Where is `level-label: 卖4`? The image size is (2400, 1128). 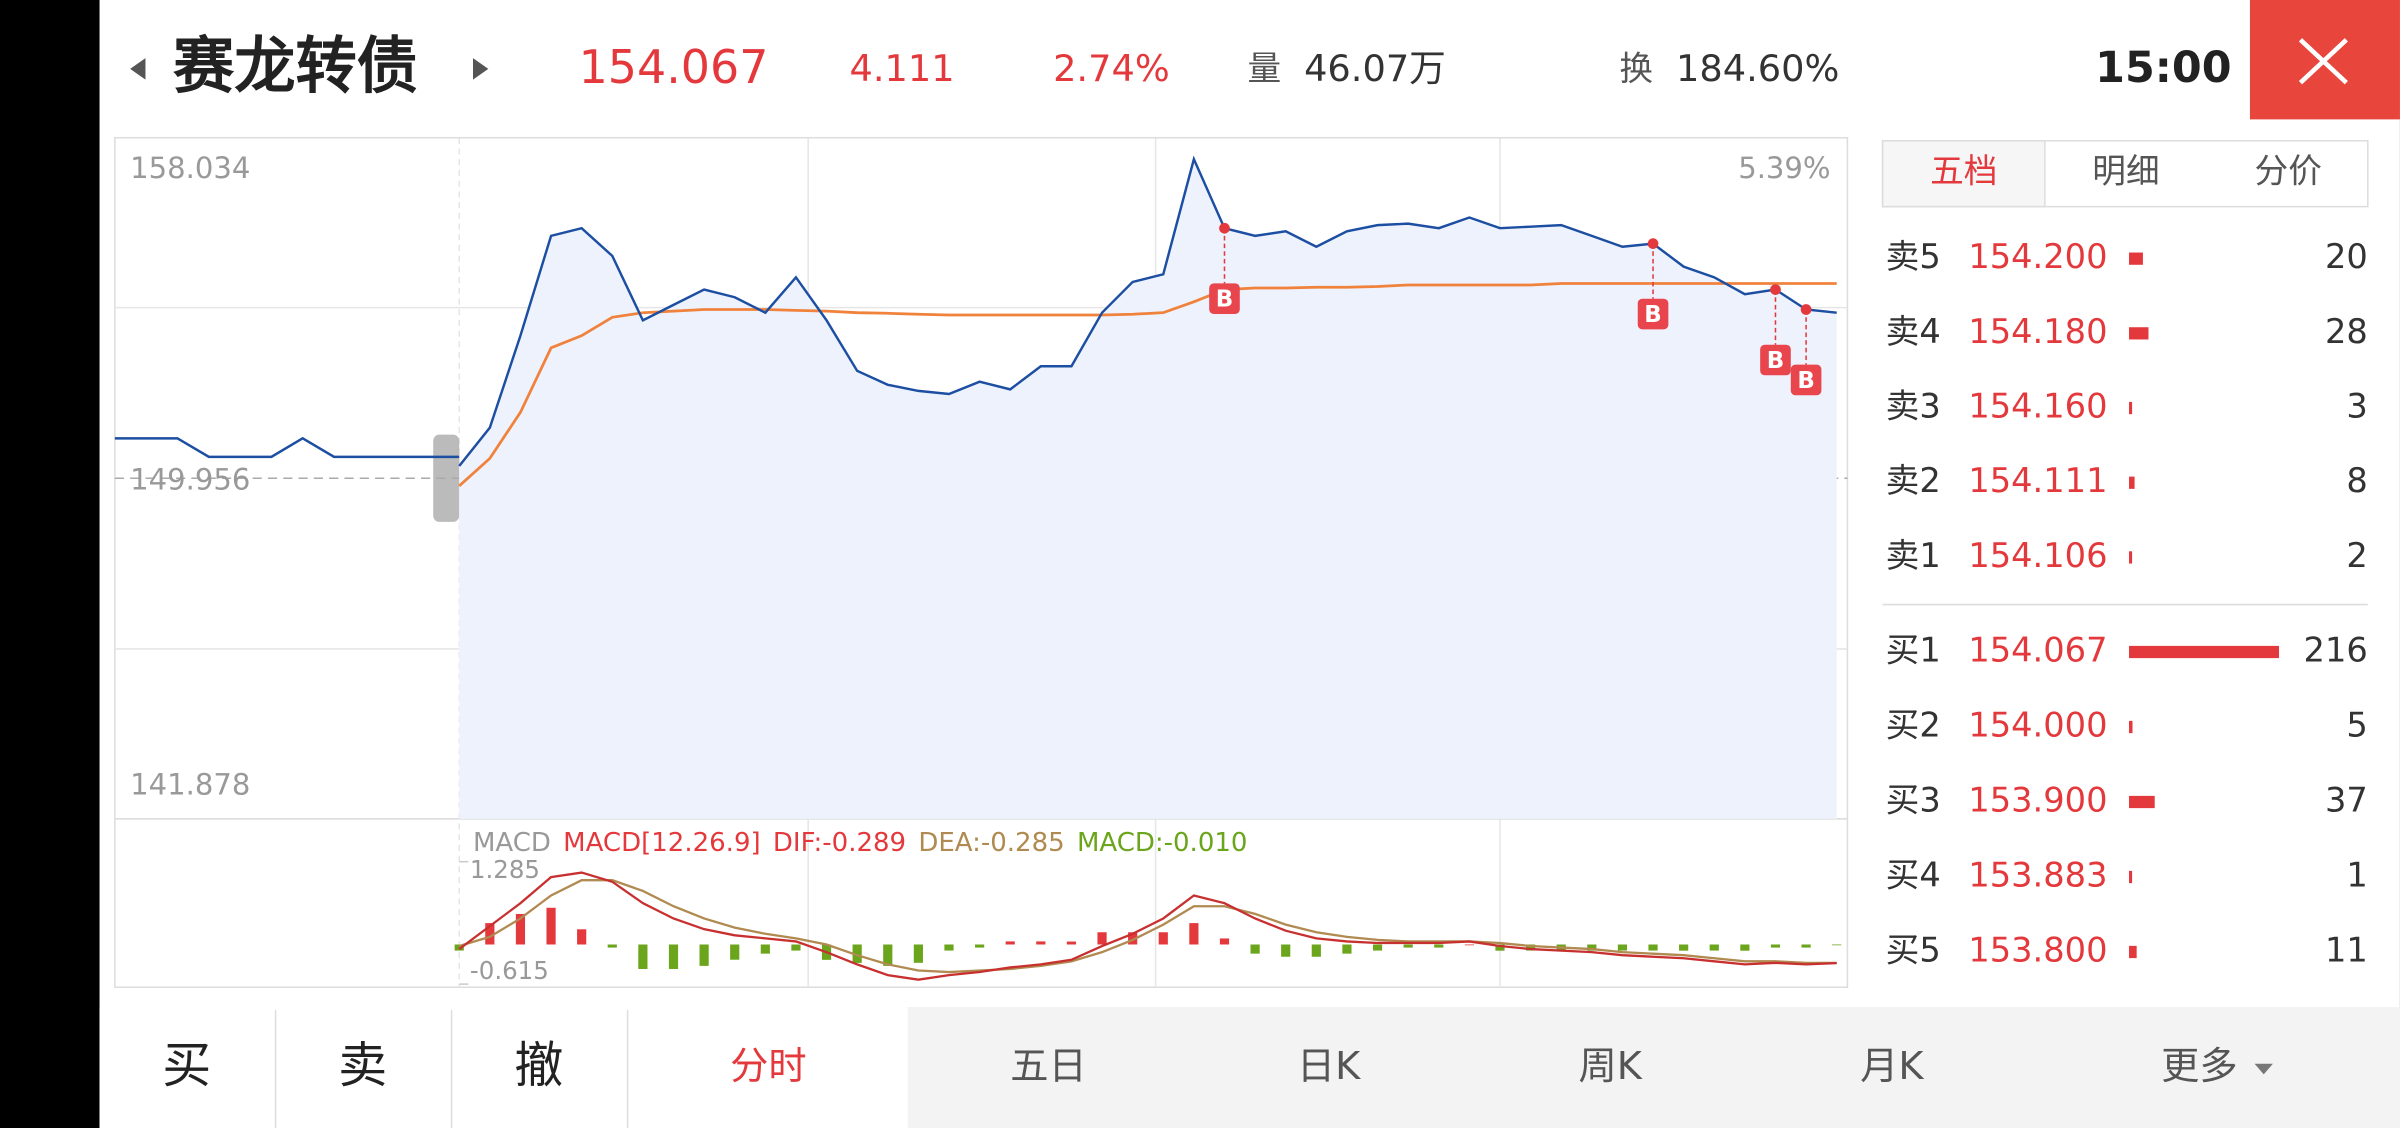
level-label: 卖4 is located at coordinates (1913, 331).